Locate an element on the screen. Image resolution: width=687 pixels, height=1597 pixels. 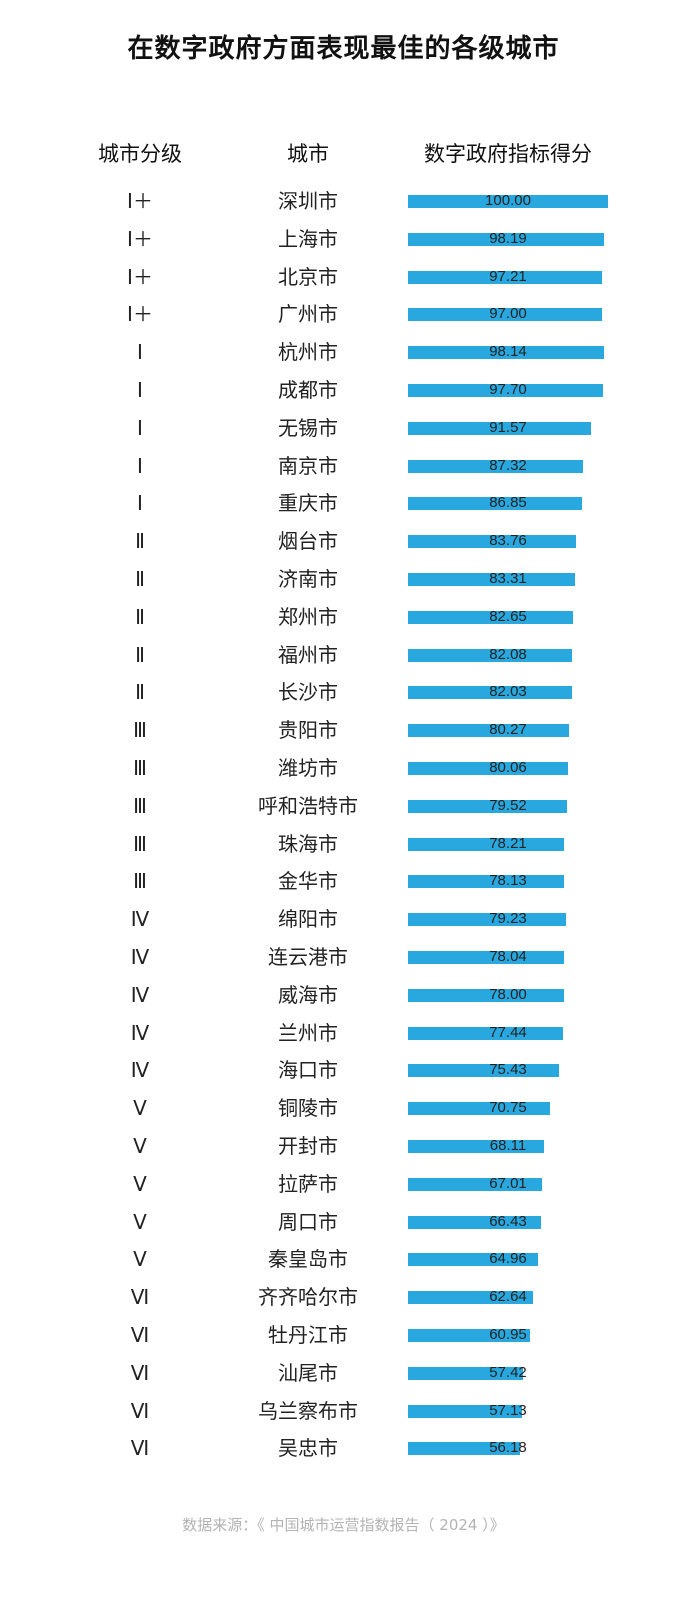
city-name-label: 潍坊市 is located at coordinates (308, 768).